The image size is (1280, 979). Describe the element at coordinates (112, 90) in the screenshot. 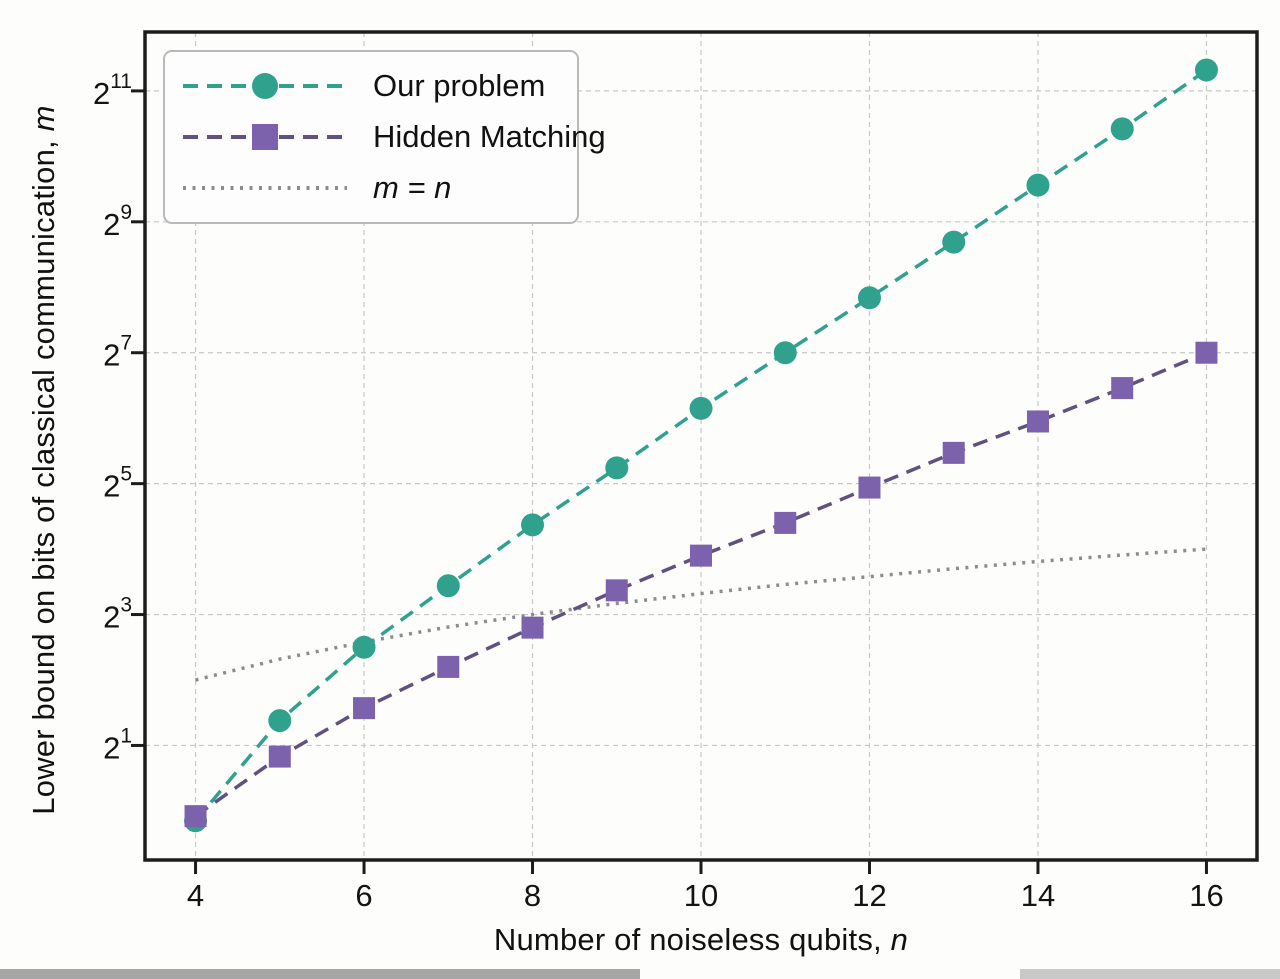

I see `y-tick-label: 211` at that location.